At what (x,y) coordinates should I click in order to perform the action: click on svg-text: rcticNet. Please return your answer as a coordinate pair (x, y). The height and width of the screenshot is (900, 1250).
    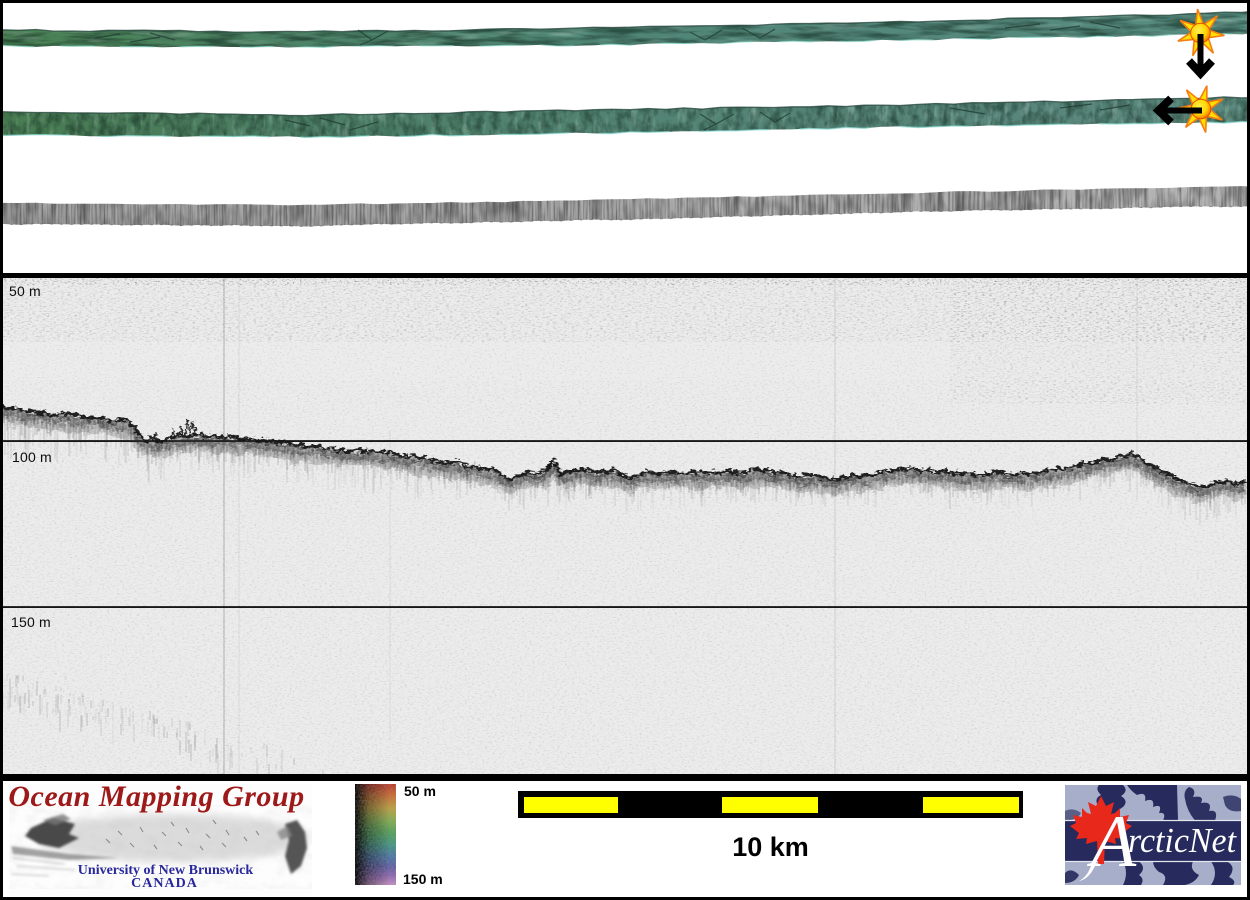
    Looking at the image, I should click on (1182, 840).